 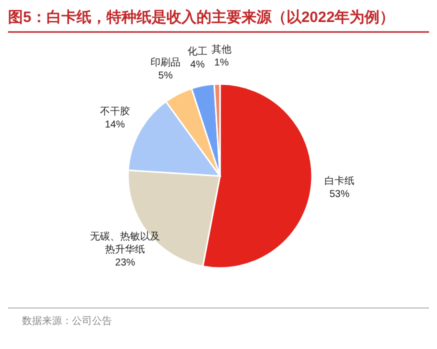 What do you see at coordinates (201, 17) in the screenshot?
I see `chart-title: 图5：白卡纸，特种纸是收入的主要来源（以2022年为例）` at bounding box center [201, 17].